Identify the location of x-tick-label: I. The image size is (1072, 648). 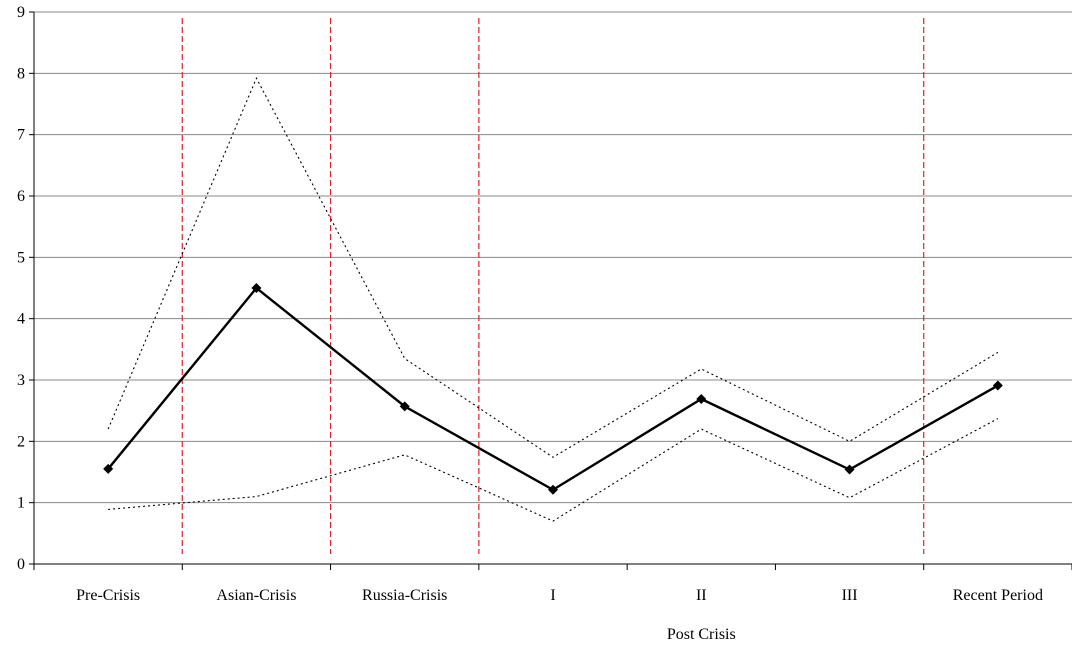
(552, 595).